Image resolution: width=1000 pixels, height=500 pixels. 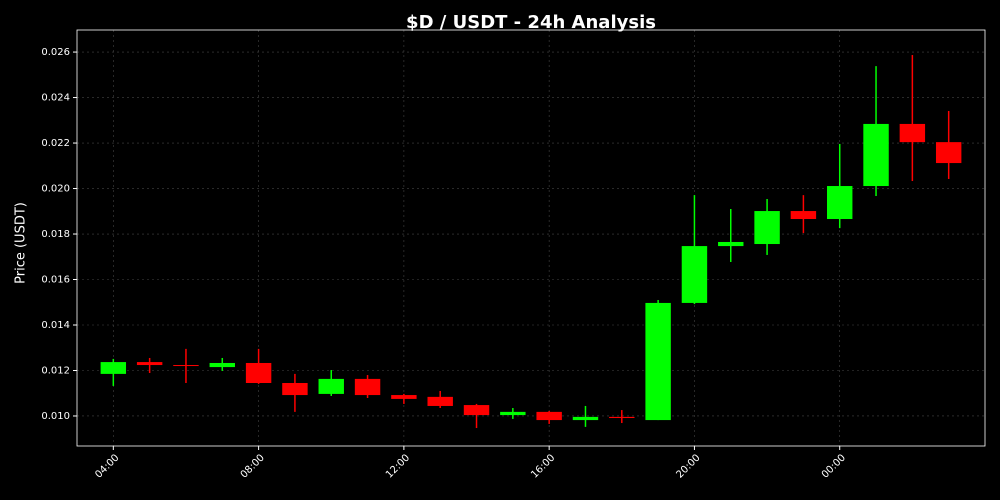 I want to click on chart-title: $D / USDT - 24h Analysis, so click(x=531, y=22).